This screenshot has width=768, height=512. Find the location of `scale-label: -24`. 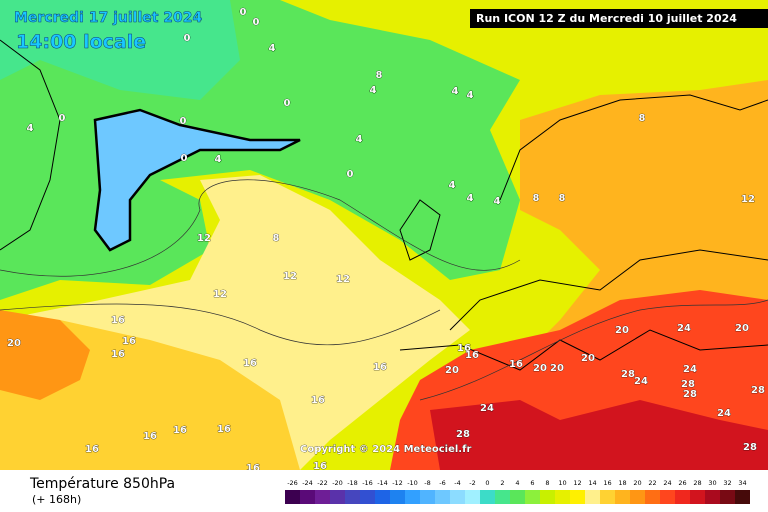

scale-label: -24 is located at coordinates (307, 483).